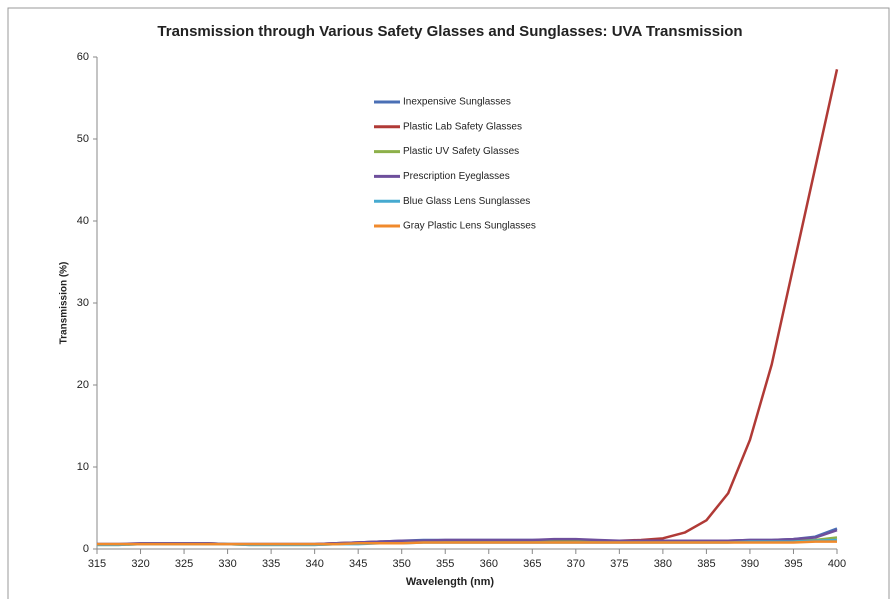 The height and width of the screenshot is (599, 890). What do you see at coordinates (83, 385) in the screenshot?
I see `y-tick-label: 20` at bounding box center [83, 385].